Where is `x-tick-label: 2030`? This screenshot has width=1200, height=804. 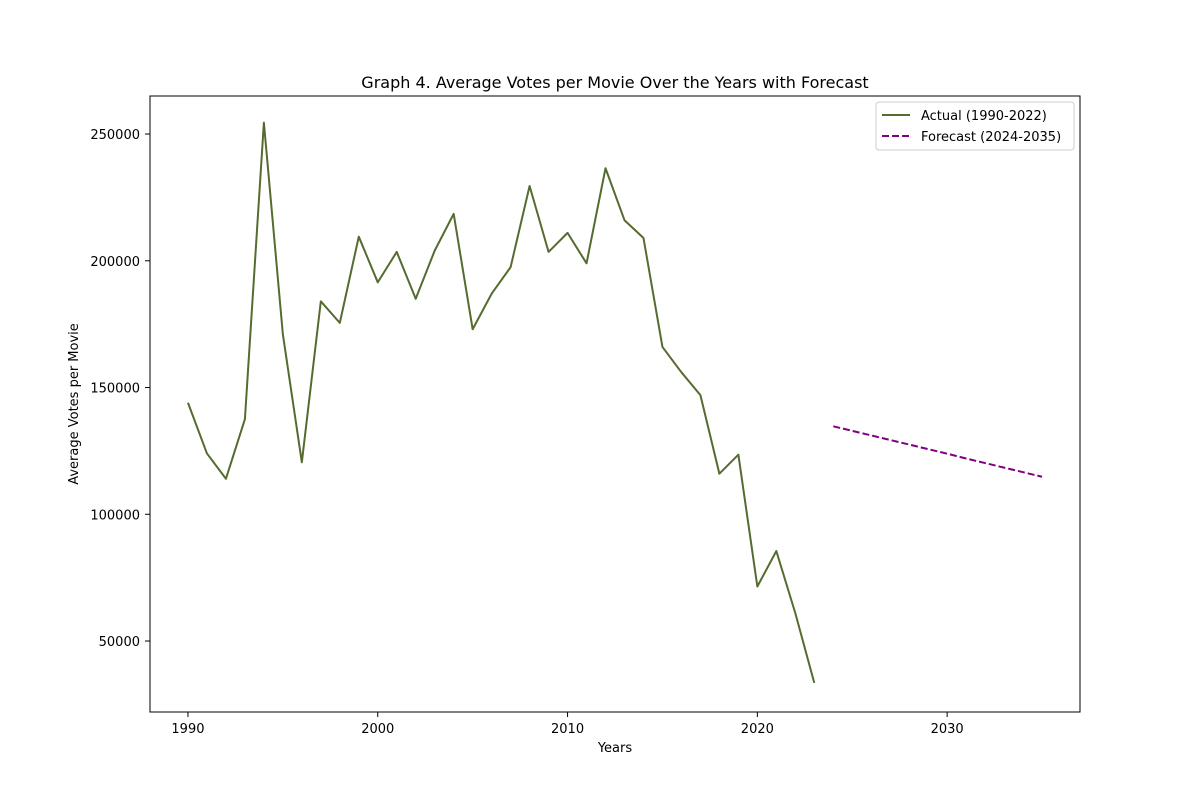
x-tick-label: 2030 is located at coordinates (947, 729).